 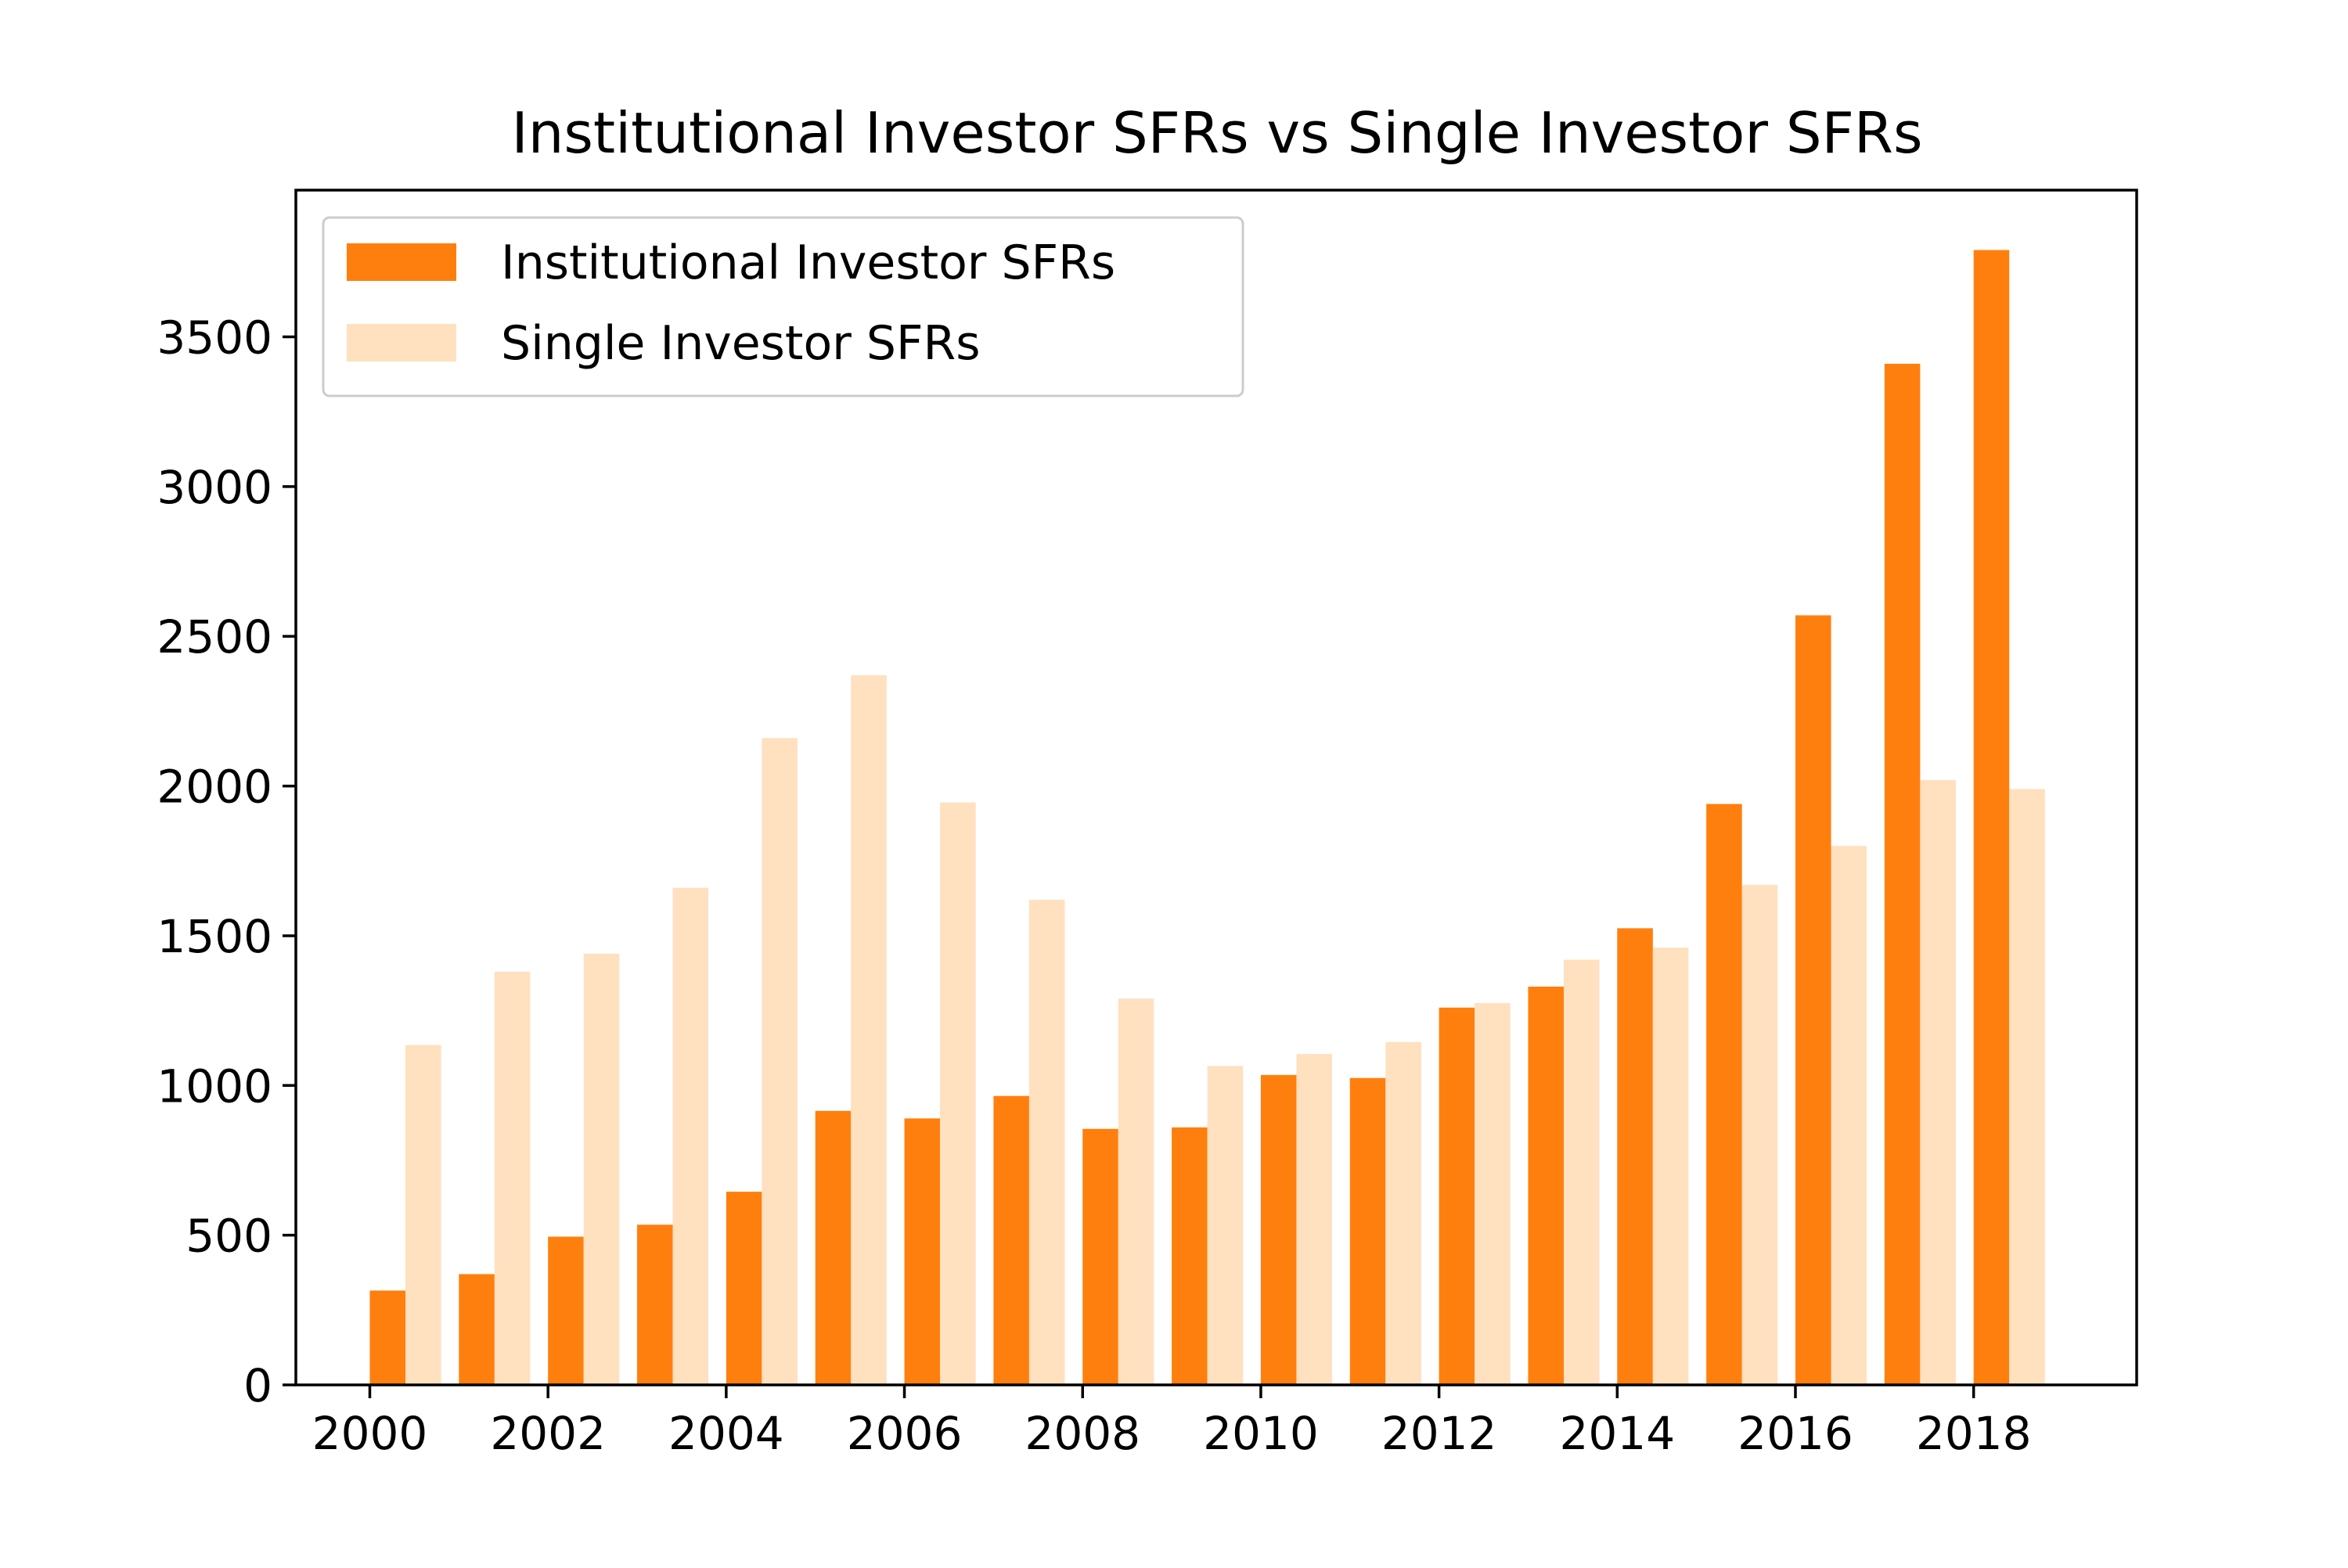 What do you see at coordinates (1367, 1231) in the screenshot?
I see `bar-institutional-2011` at bounding box center [1367, 1231].